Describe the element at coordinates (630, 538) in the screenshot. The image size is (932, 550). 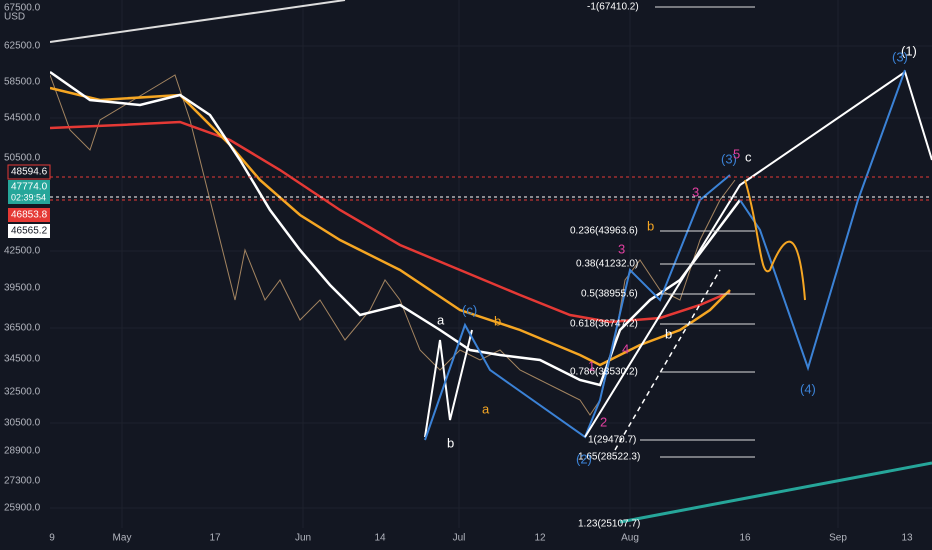
I see `time-label: Aug` at that location.